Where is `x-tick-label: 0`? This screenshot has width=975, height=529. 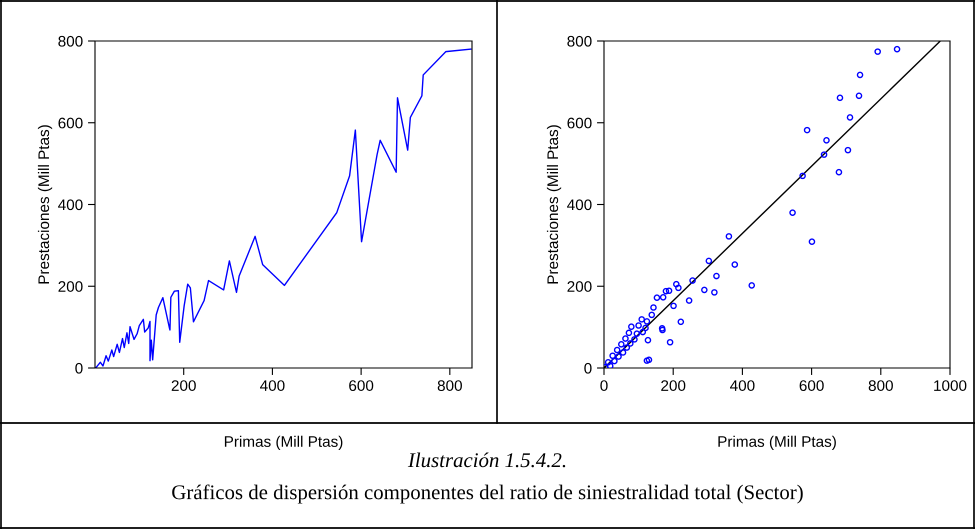 x-tick-label: 0 is located at coordinates (604, 386).